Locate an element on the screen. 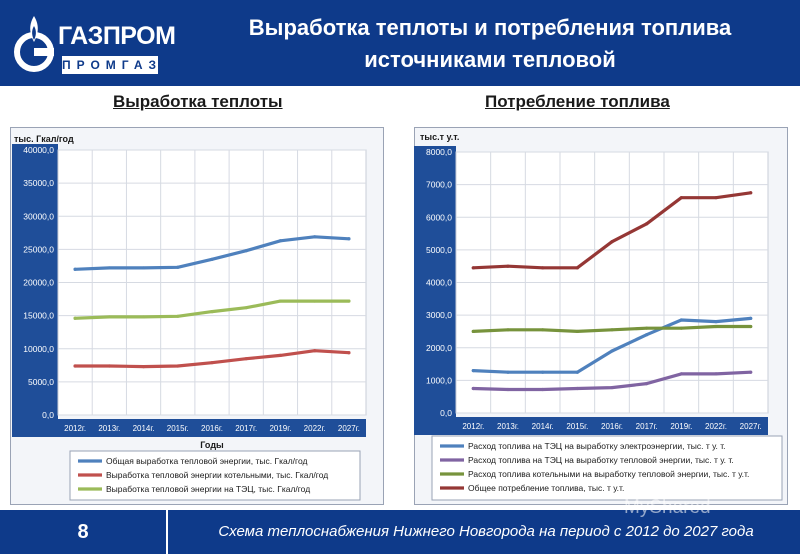 The image size is (800, 554). page-number: 8 is located at coordinates (84, 532).